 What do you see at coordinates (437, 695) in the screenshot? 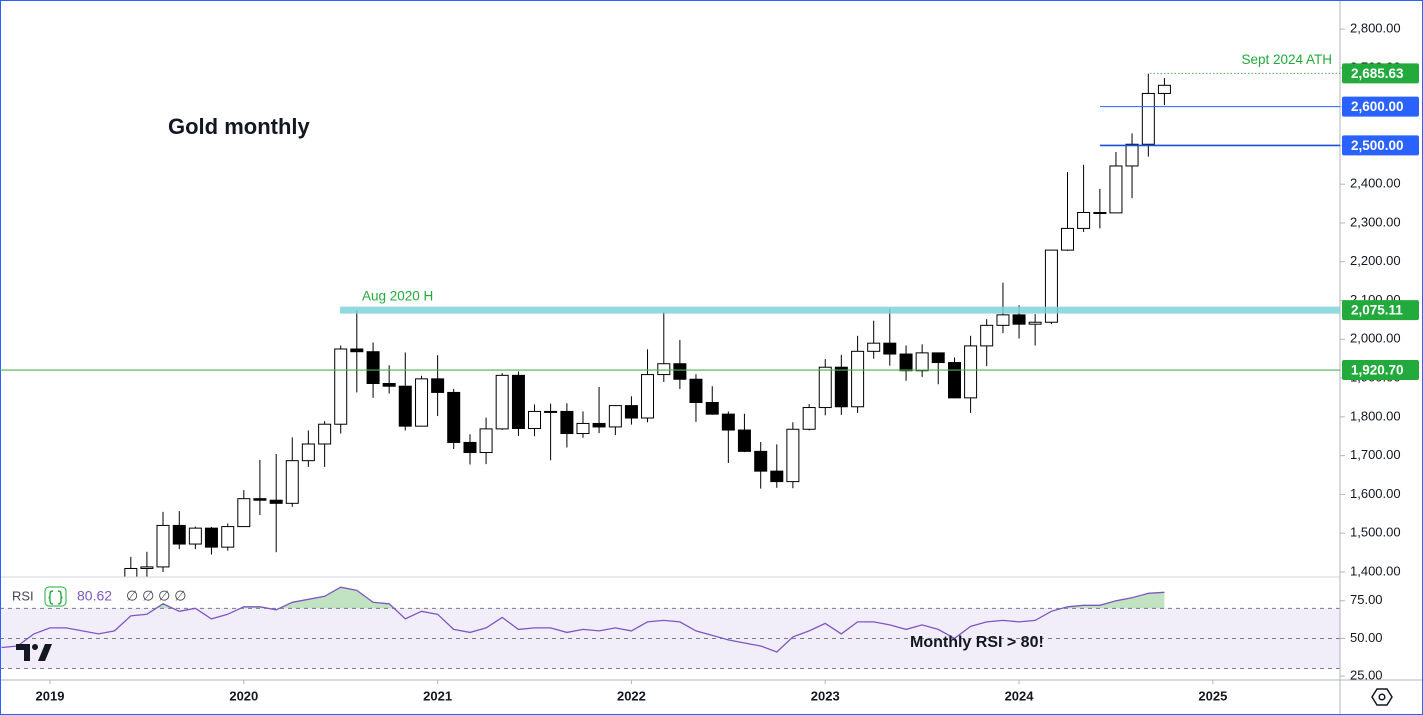
I see `x-tick-label: 2021` at bounding box center [437, 695].